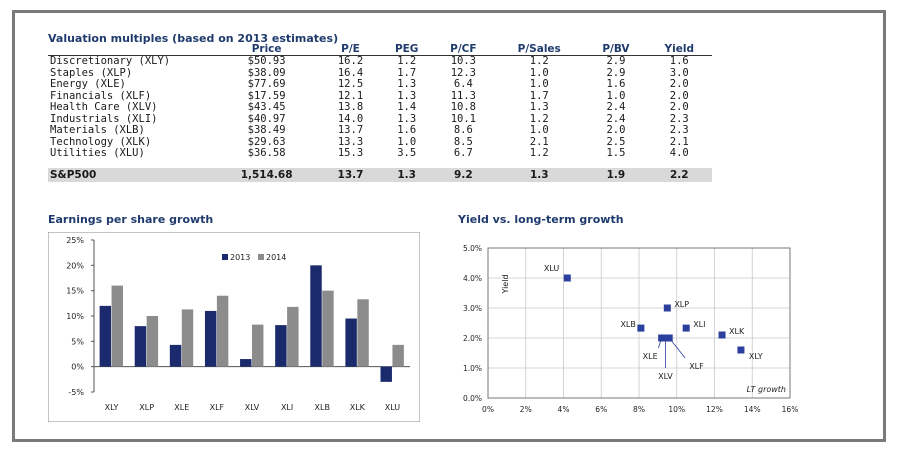 This screenshot has width=900, height=457. I want to click on sector-name: Energy (XLE), so click(88, 84).